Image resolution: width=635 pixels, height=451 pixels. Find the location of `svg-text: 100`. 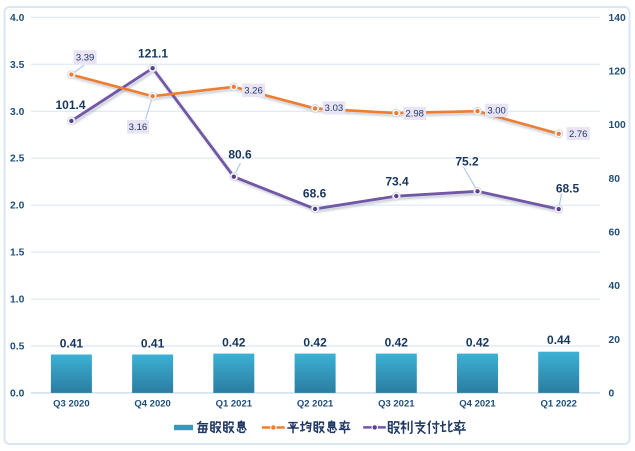

svg-text: 100 is located at coordinates (617, 125).